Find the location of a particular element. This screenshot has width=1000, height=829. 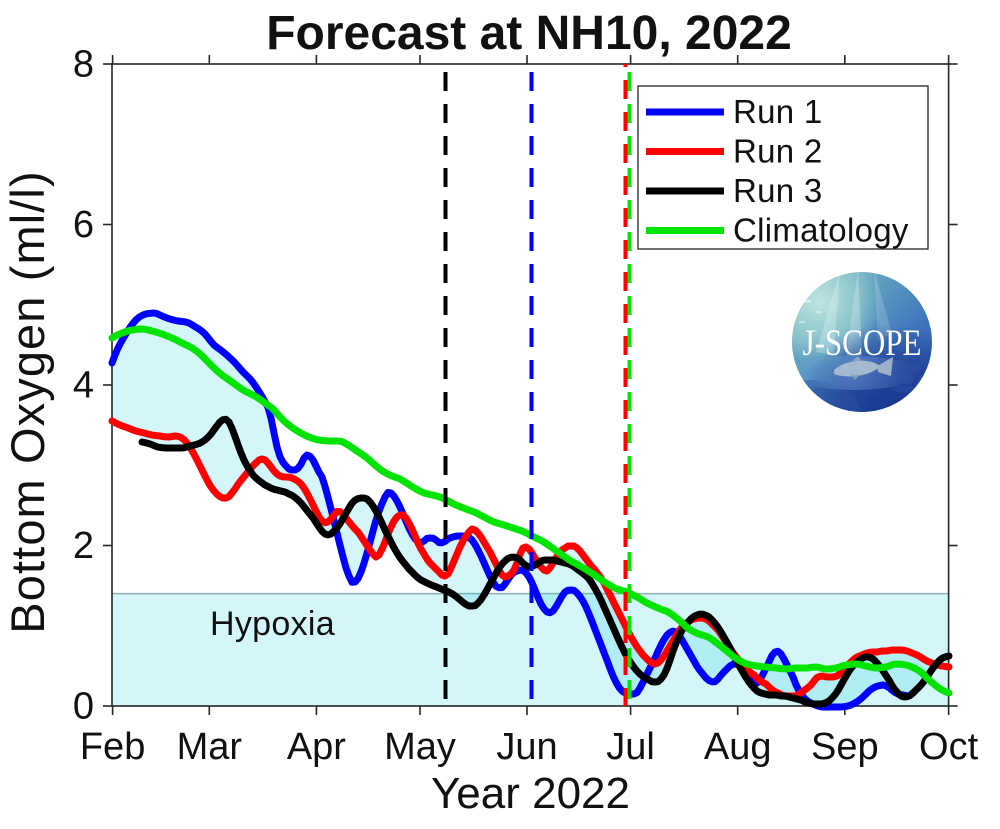

svg-text: Year 2022 is located at coordinates (530, 793).